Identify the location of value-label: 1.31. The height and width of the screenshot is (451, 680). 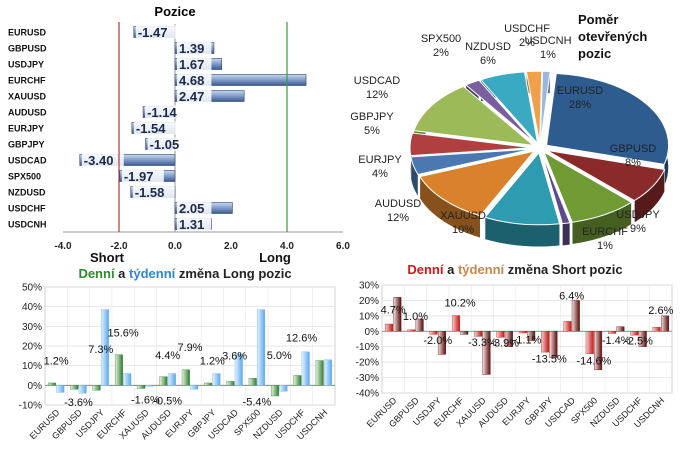
(191, 224).